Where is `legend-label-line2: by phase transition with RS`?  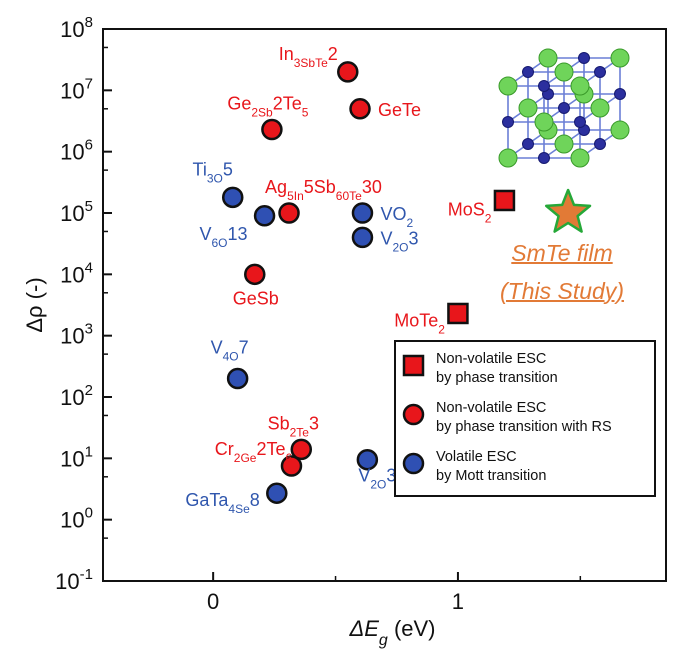 legend-label-line2: by phase transition with RS is located at coordinates (524, 427).